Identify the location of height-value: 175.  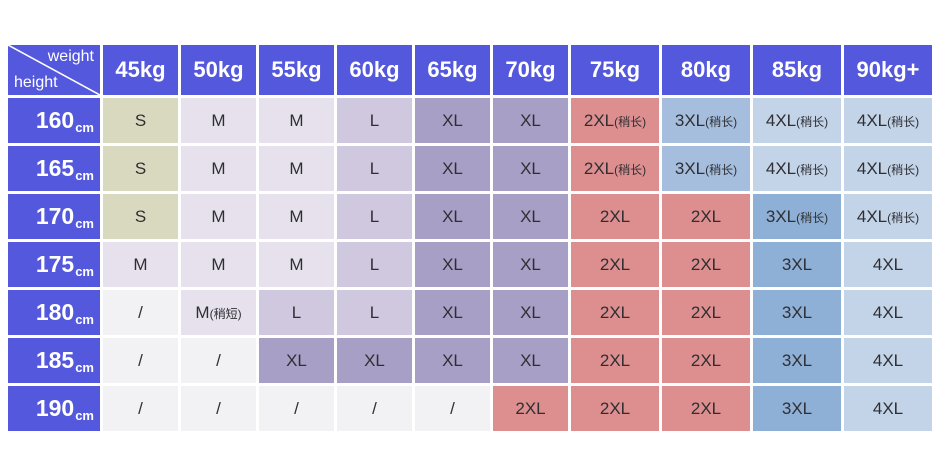
(55, 264).